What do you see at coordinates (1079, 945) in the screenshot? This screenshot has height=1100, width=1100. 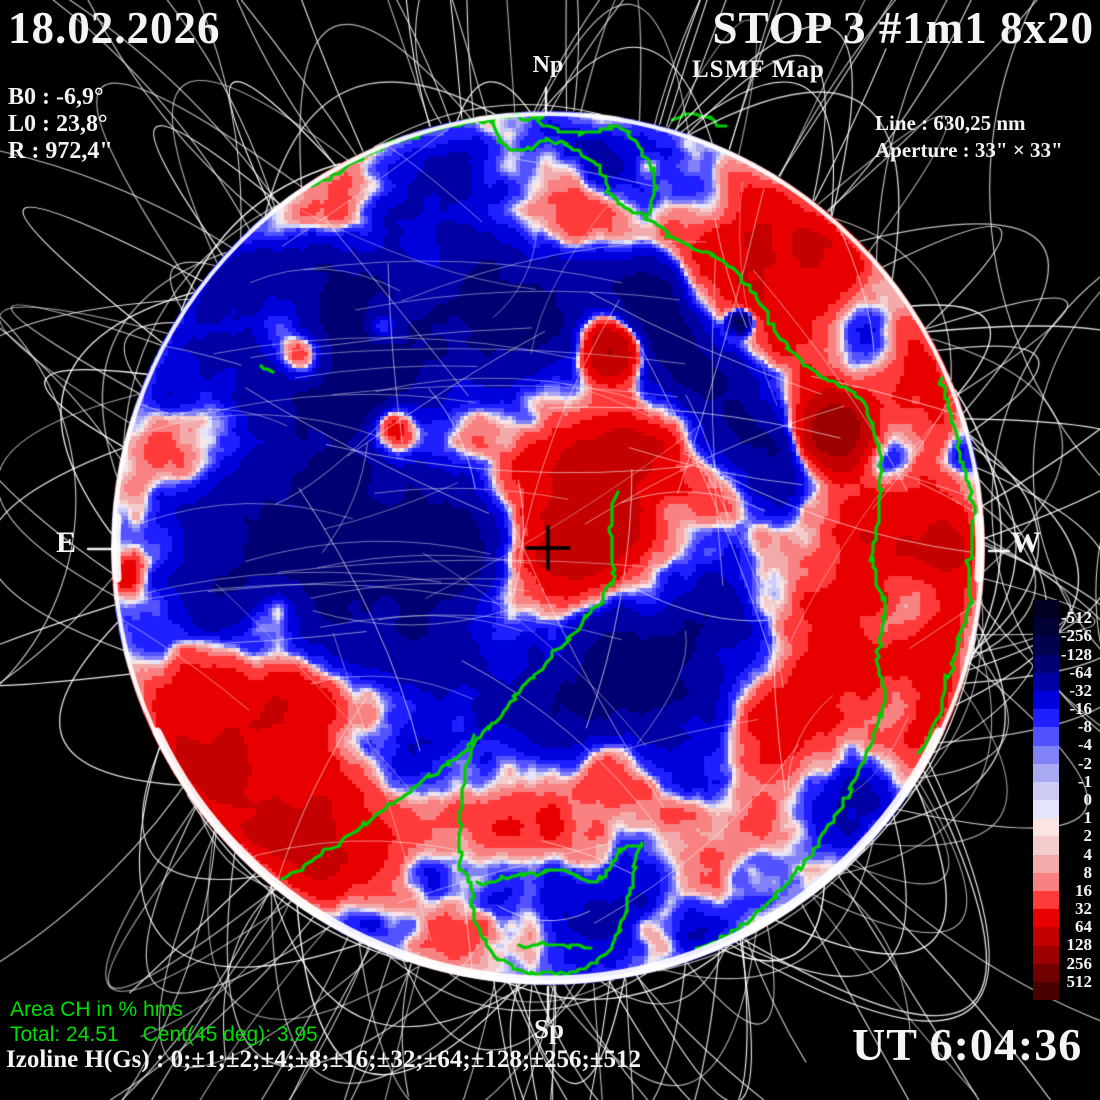 I see `colorbar-label: 128` at bounding box center [1079, 945].